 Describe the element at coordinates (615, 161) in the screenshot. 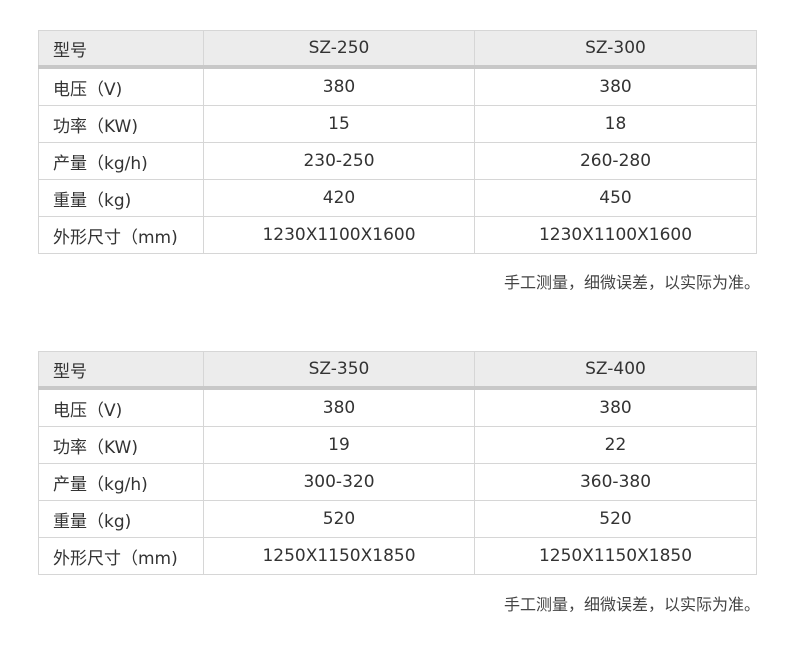

I see `cell: 260-280` at that location.